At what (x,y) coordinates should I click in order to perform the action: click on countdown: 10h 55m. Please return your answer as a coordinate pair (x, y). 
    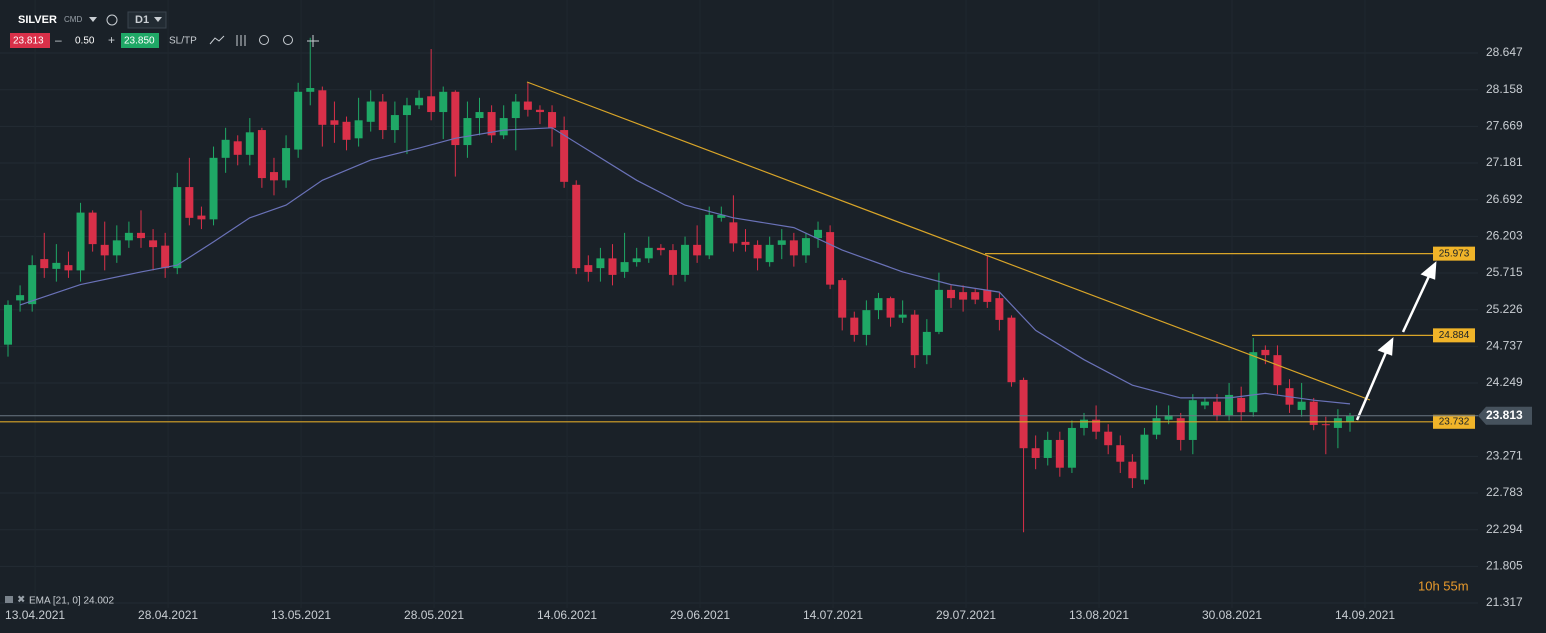
    Looking at the image, I should click on (1443, 585).